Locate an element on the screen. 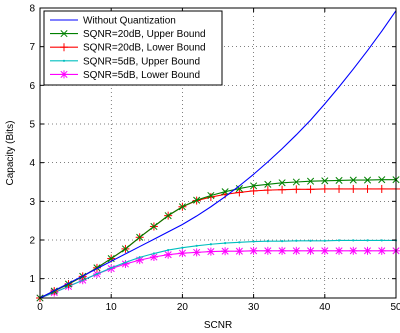 This screenshot has width=400, height=333. y-tick-label: 1 is located at coordinates (32, 279).